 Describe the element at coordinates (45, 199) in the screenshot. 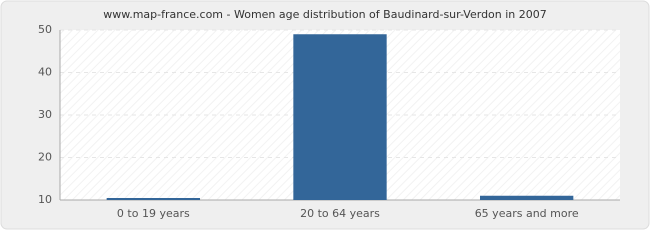

I see `y-tick-label: 10` at that location.